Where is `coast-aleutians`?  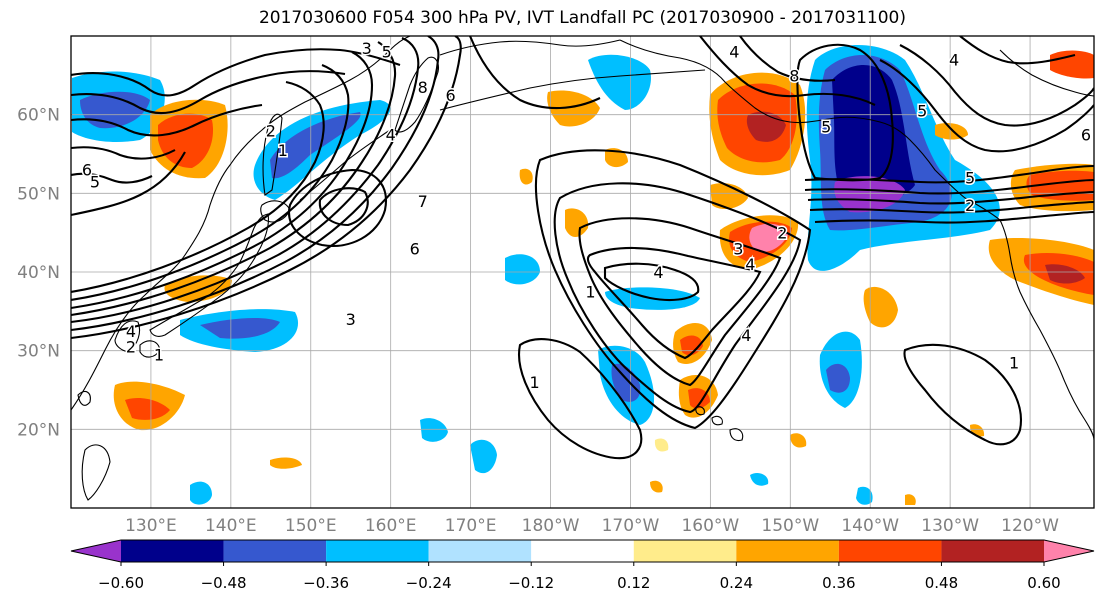 coast-aleutians is located at coordinates (572, 90).